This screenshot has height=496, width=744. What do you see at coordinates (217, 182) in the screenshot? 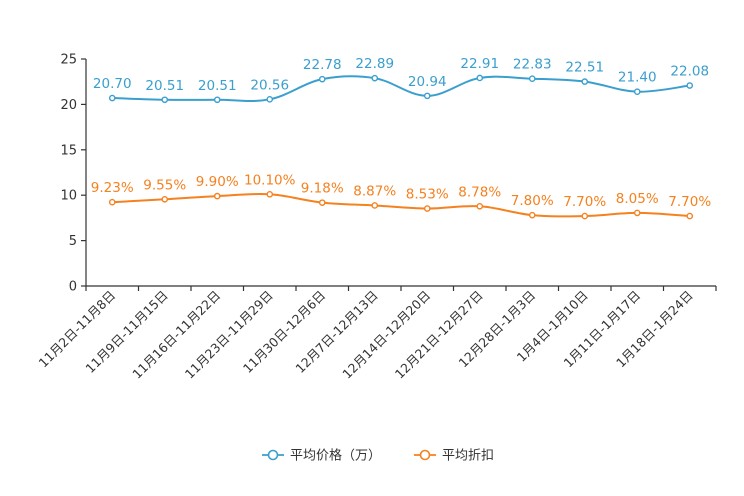
I see `data-label: 9.90%` at bounding box center [217, 182].